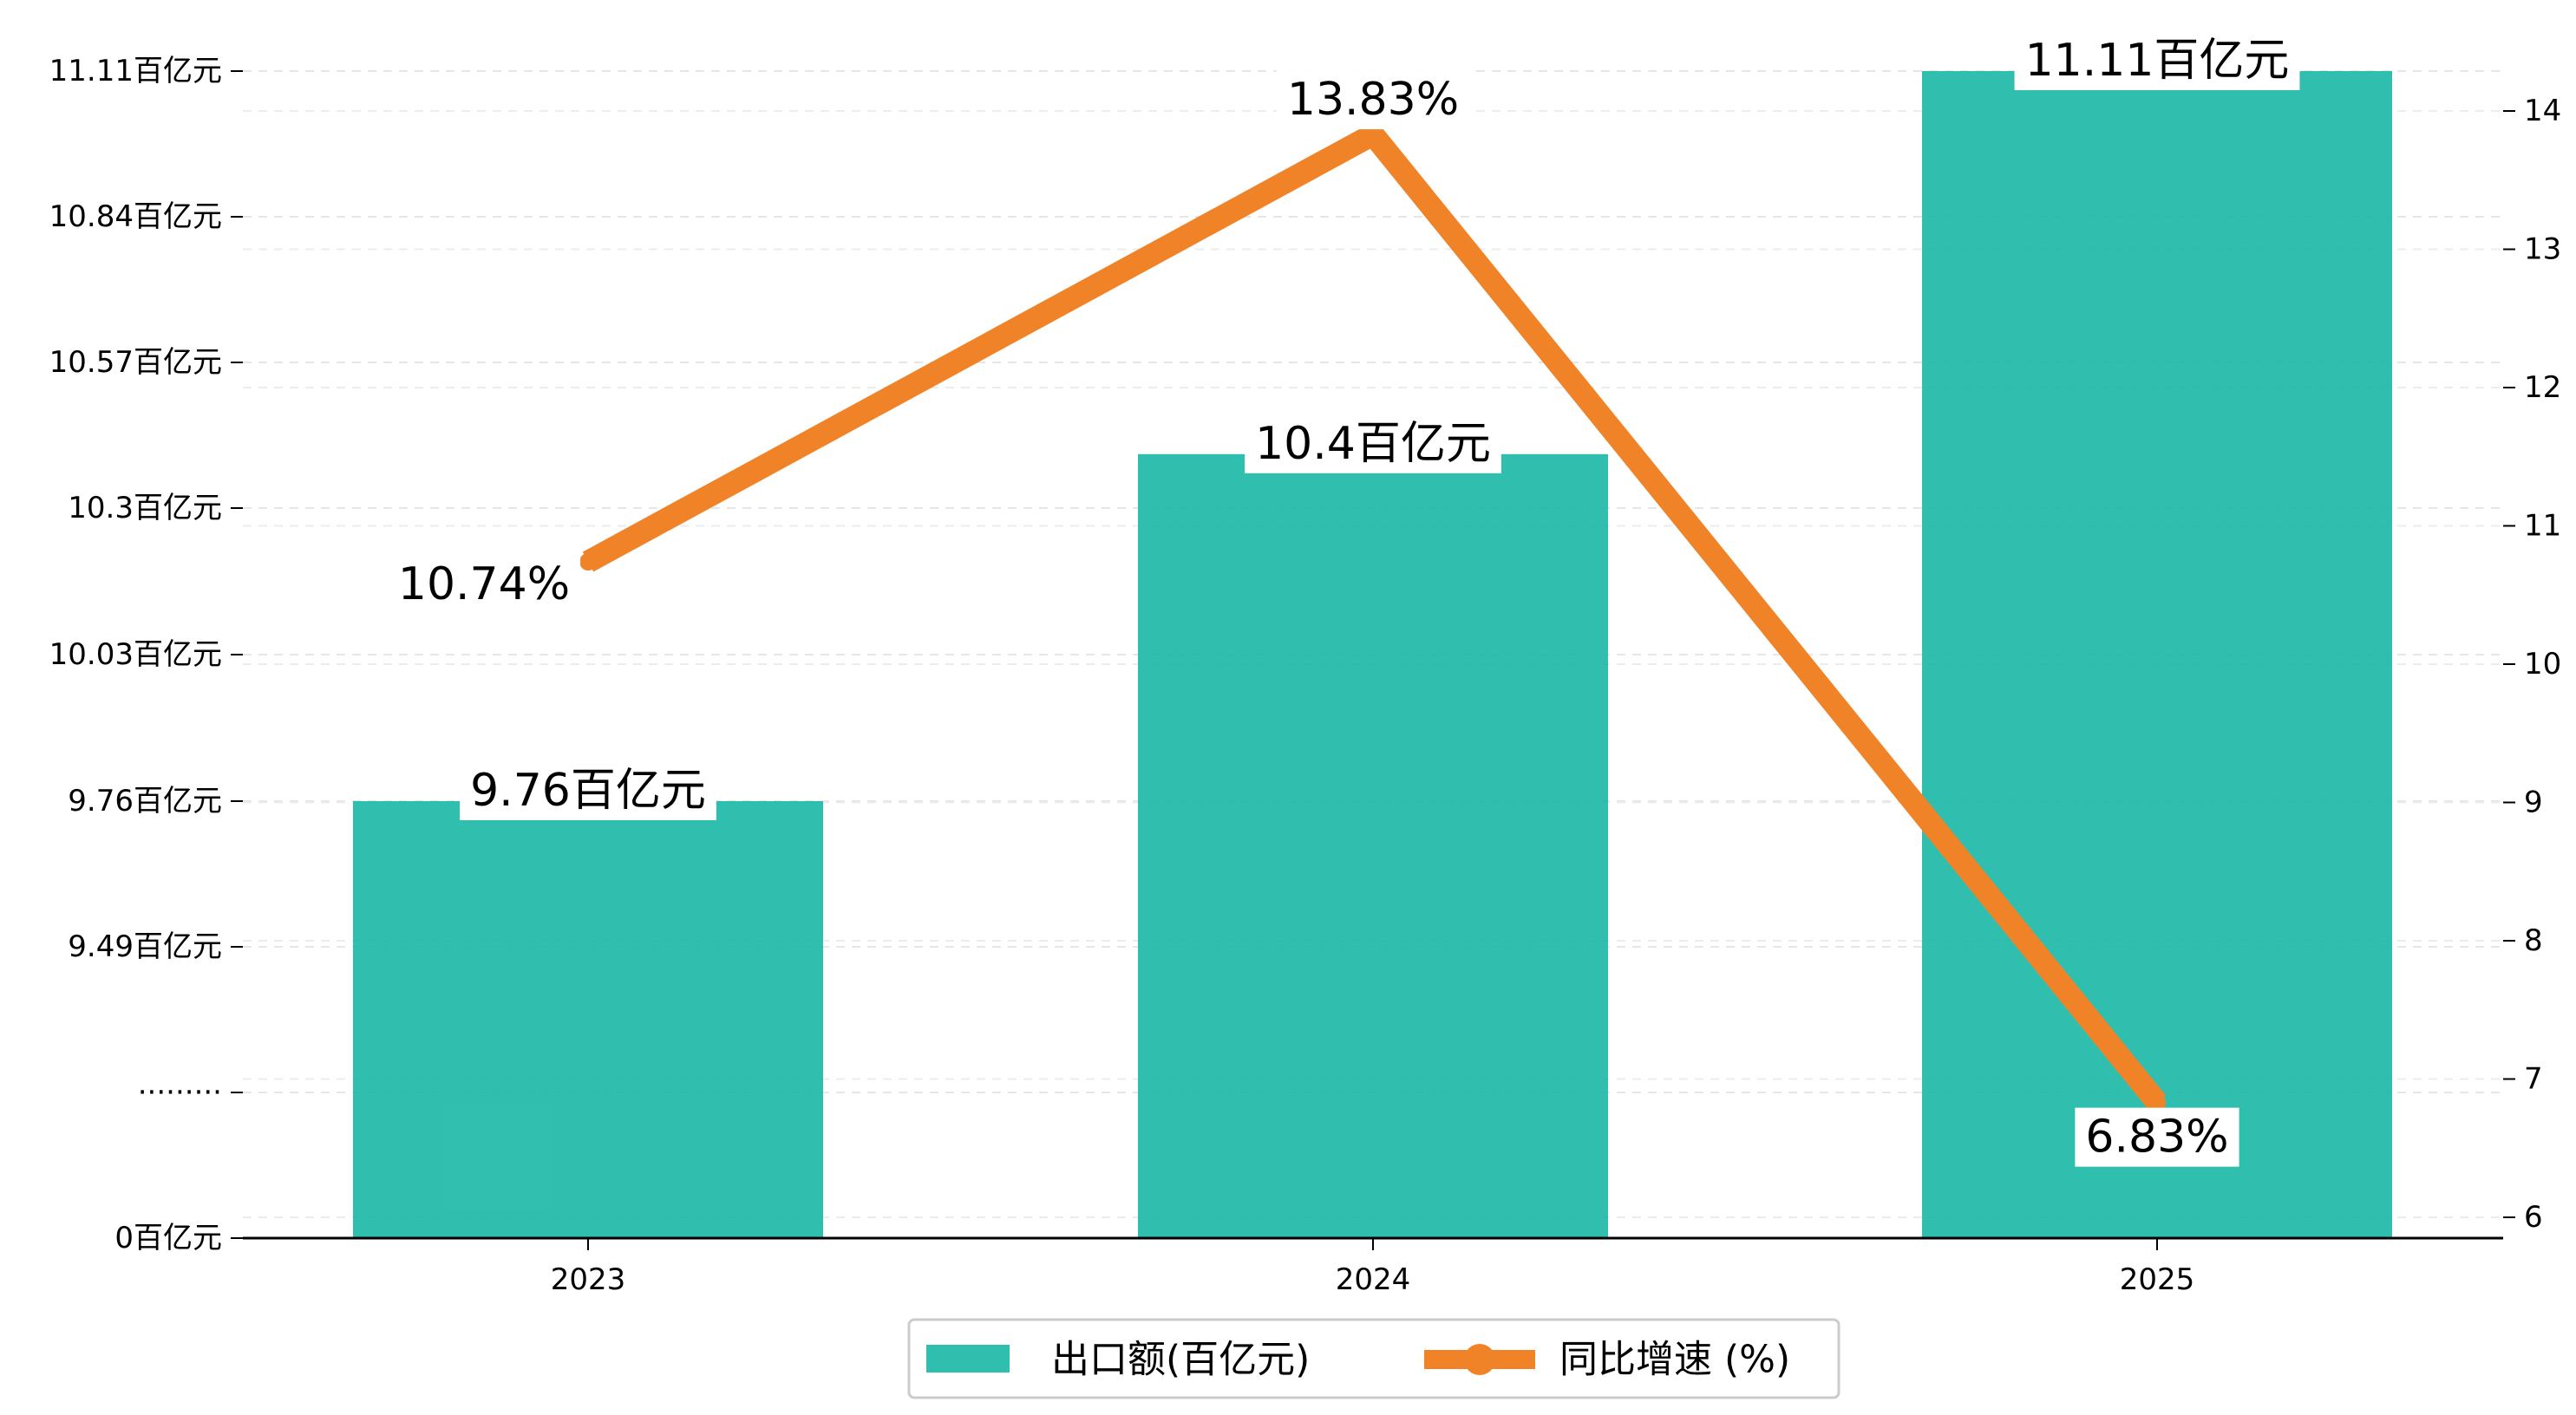  I want to click on line-label-2023-bg, so click(484, 584).